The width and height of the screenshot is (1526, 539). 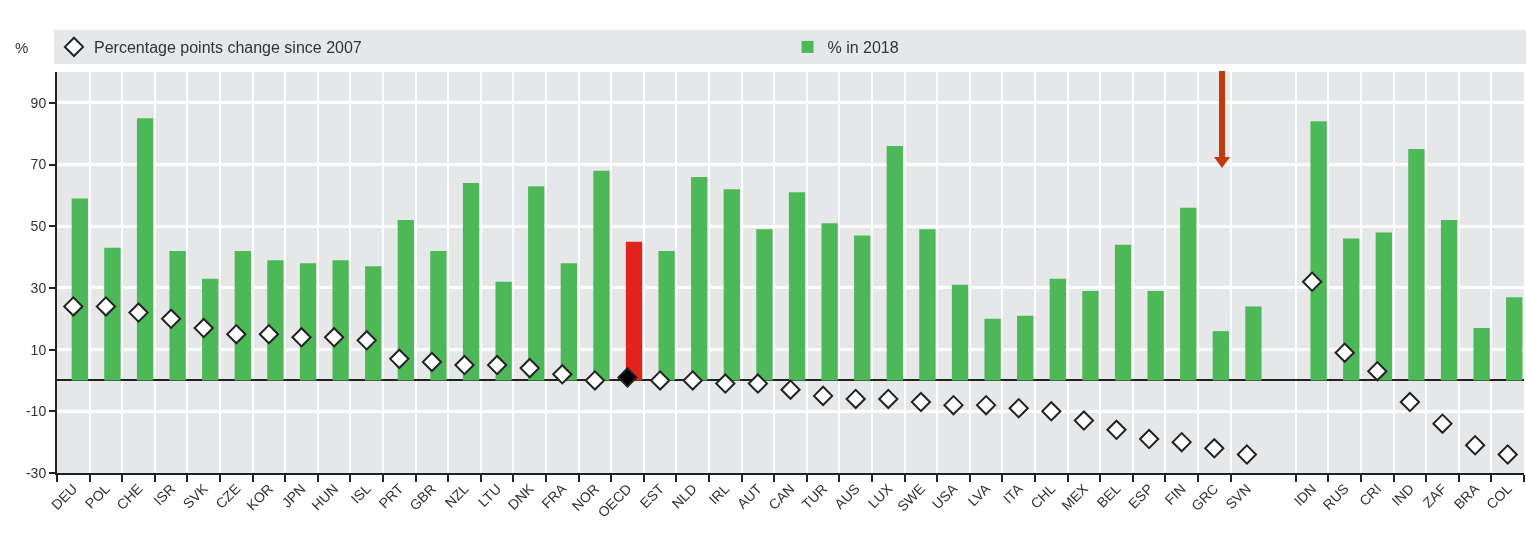 I want to click on x-tick-label: CHL, so click(x=1043, y=496).